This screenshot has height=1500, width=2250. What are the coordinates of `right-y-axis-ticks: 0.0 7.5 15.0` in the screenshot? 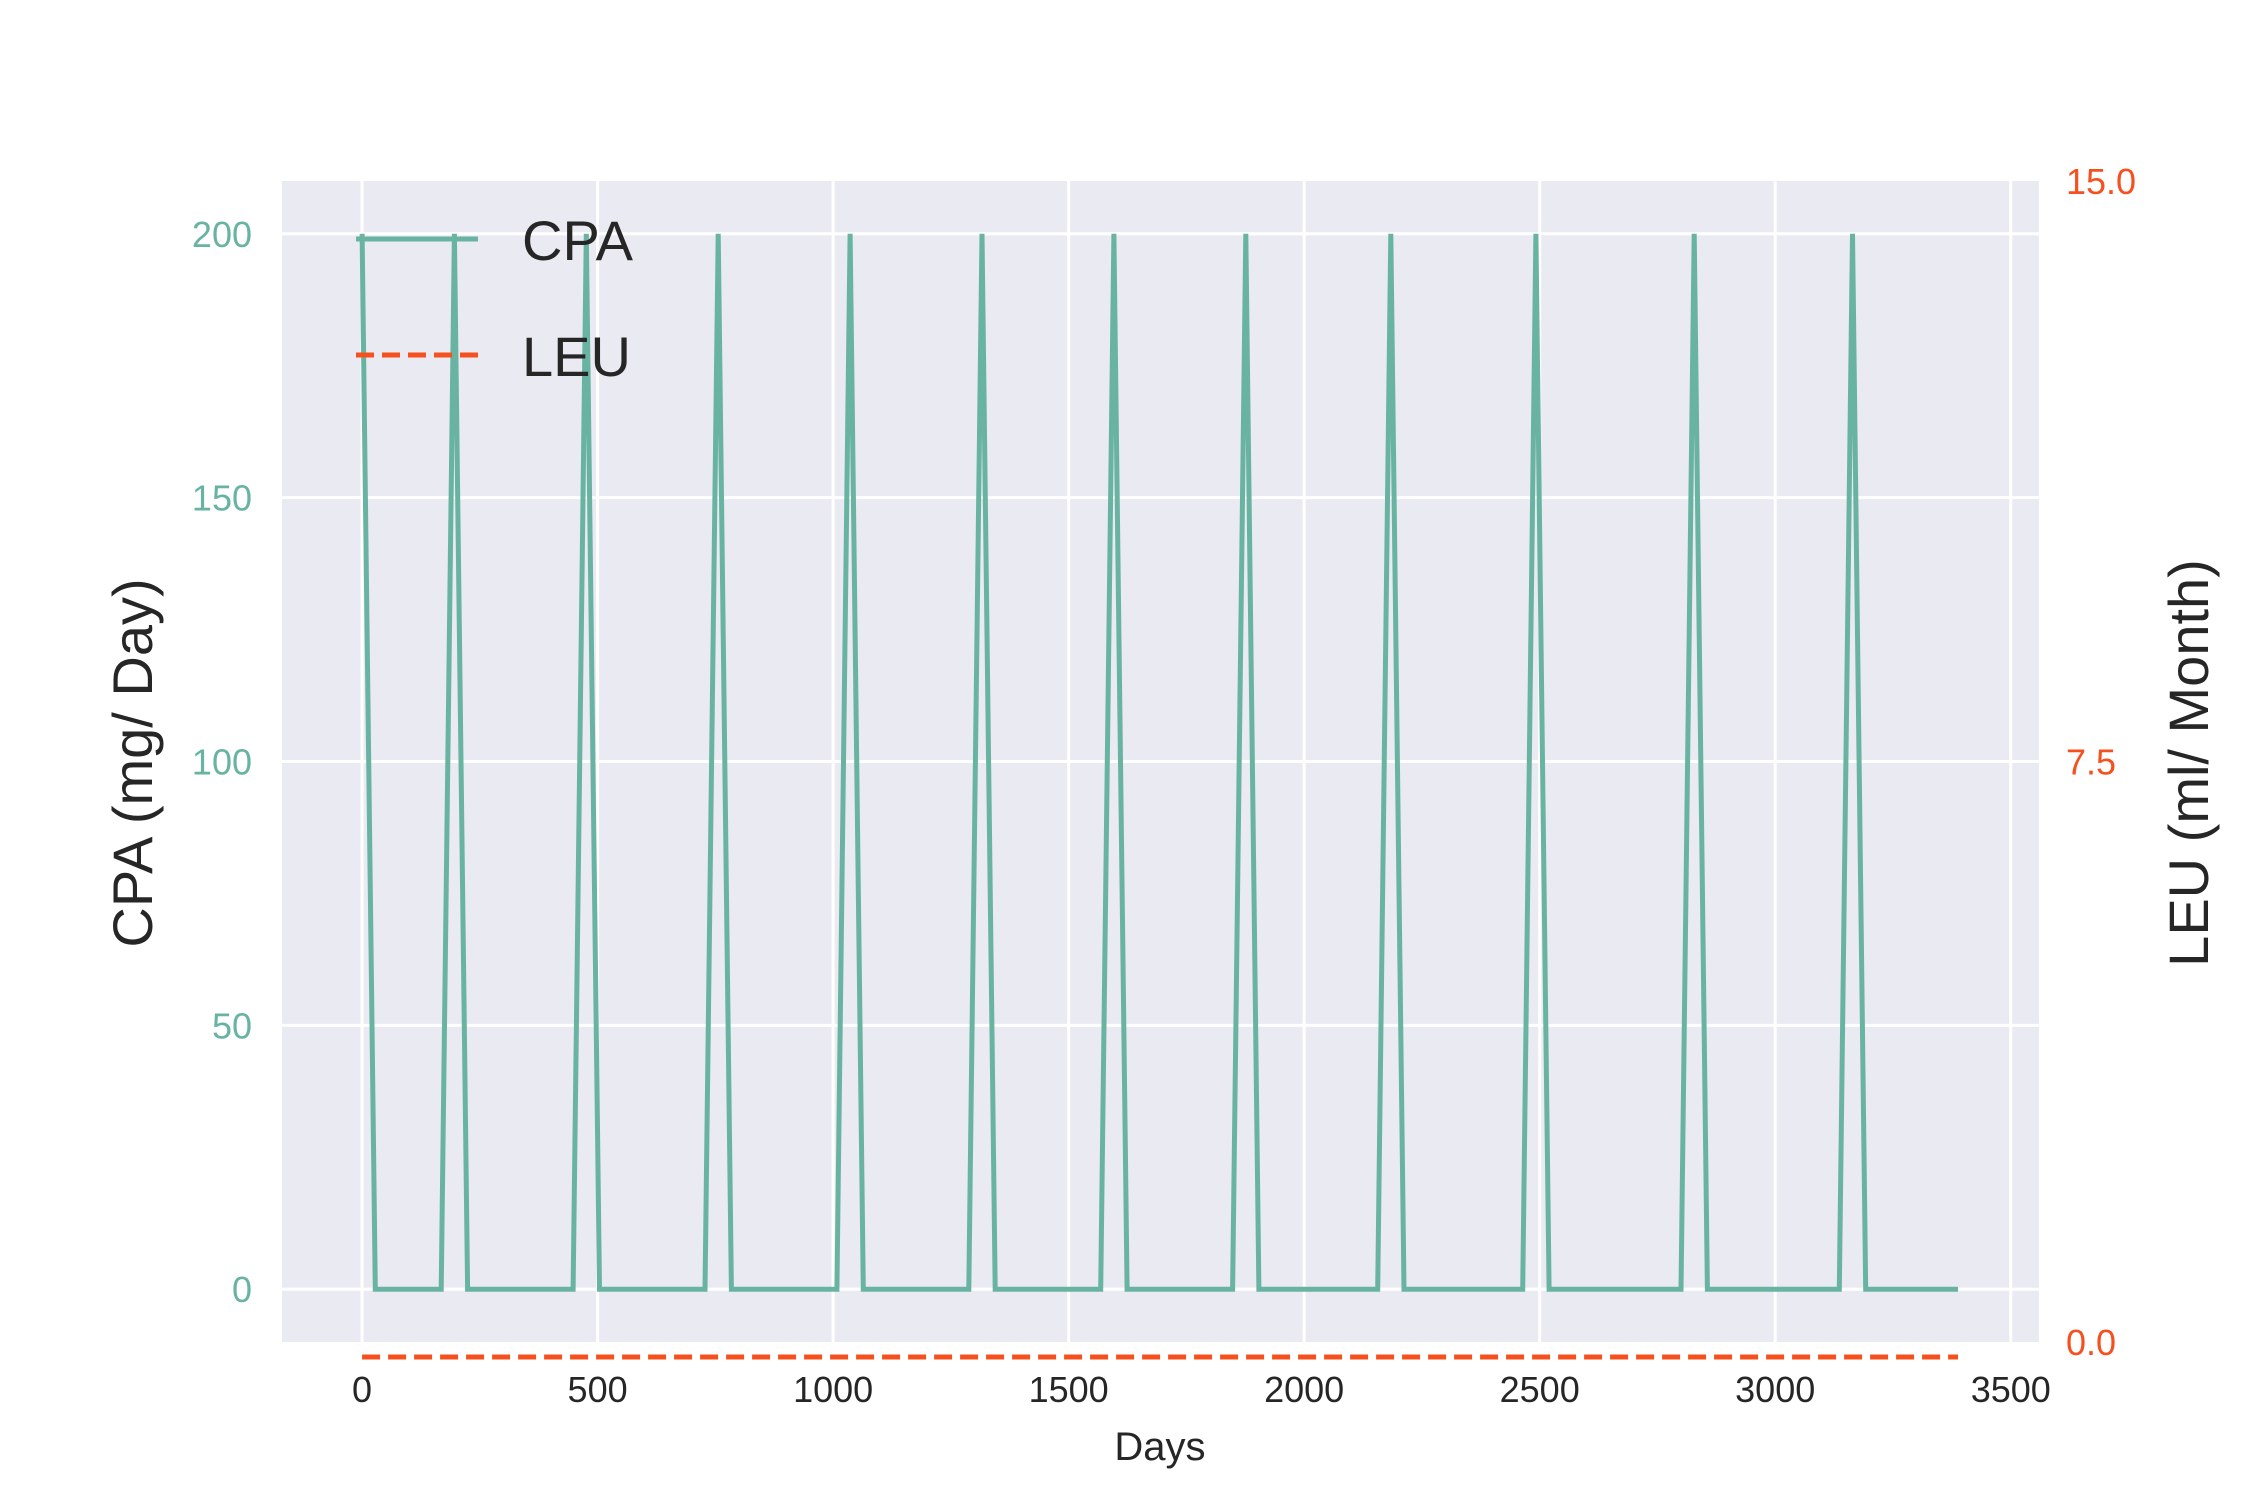 It's located at (2101, 762).